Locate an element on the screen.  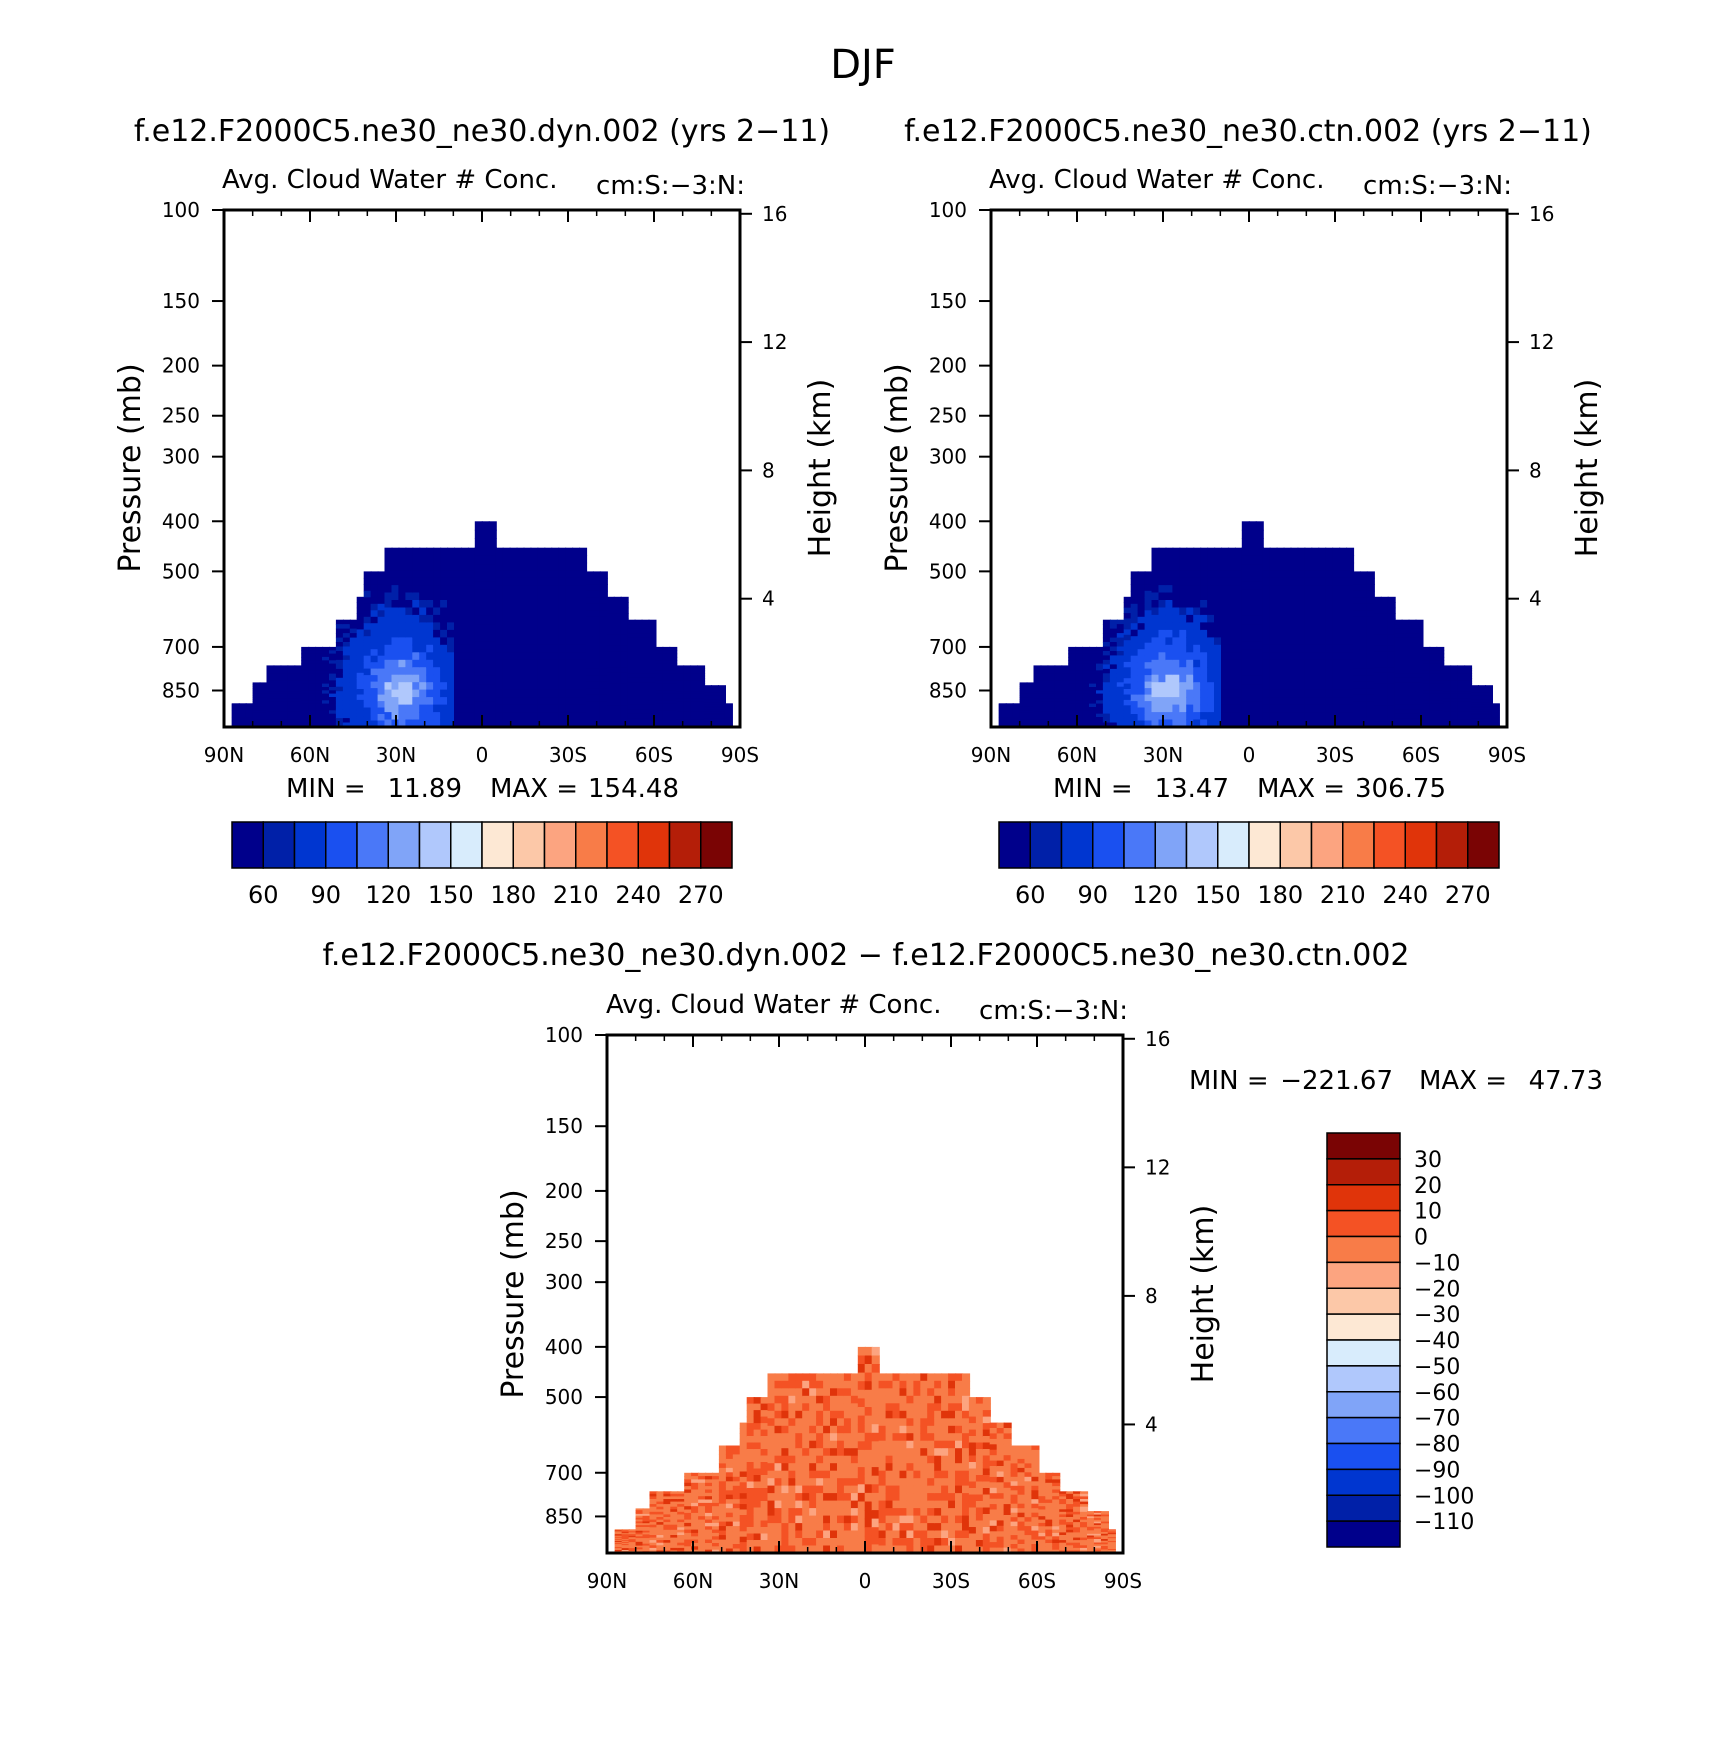
panel-diff-left-label: Avg. Cloud Water # Conc. is located at coordinates (774, 1005).